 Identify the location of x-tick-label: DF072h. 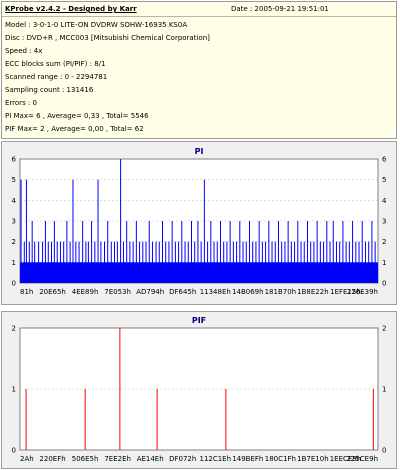
(182, 459).